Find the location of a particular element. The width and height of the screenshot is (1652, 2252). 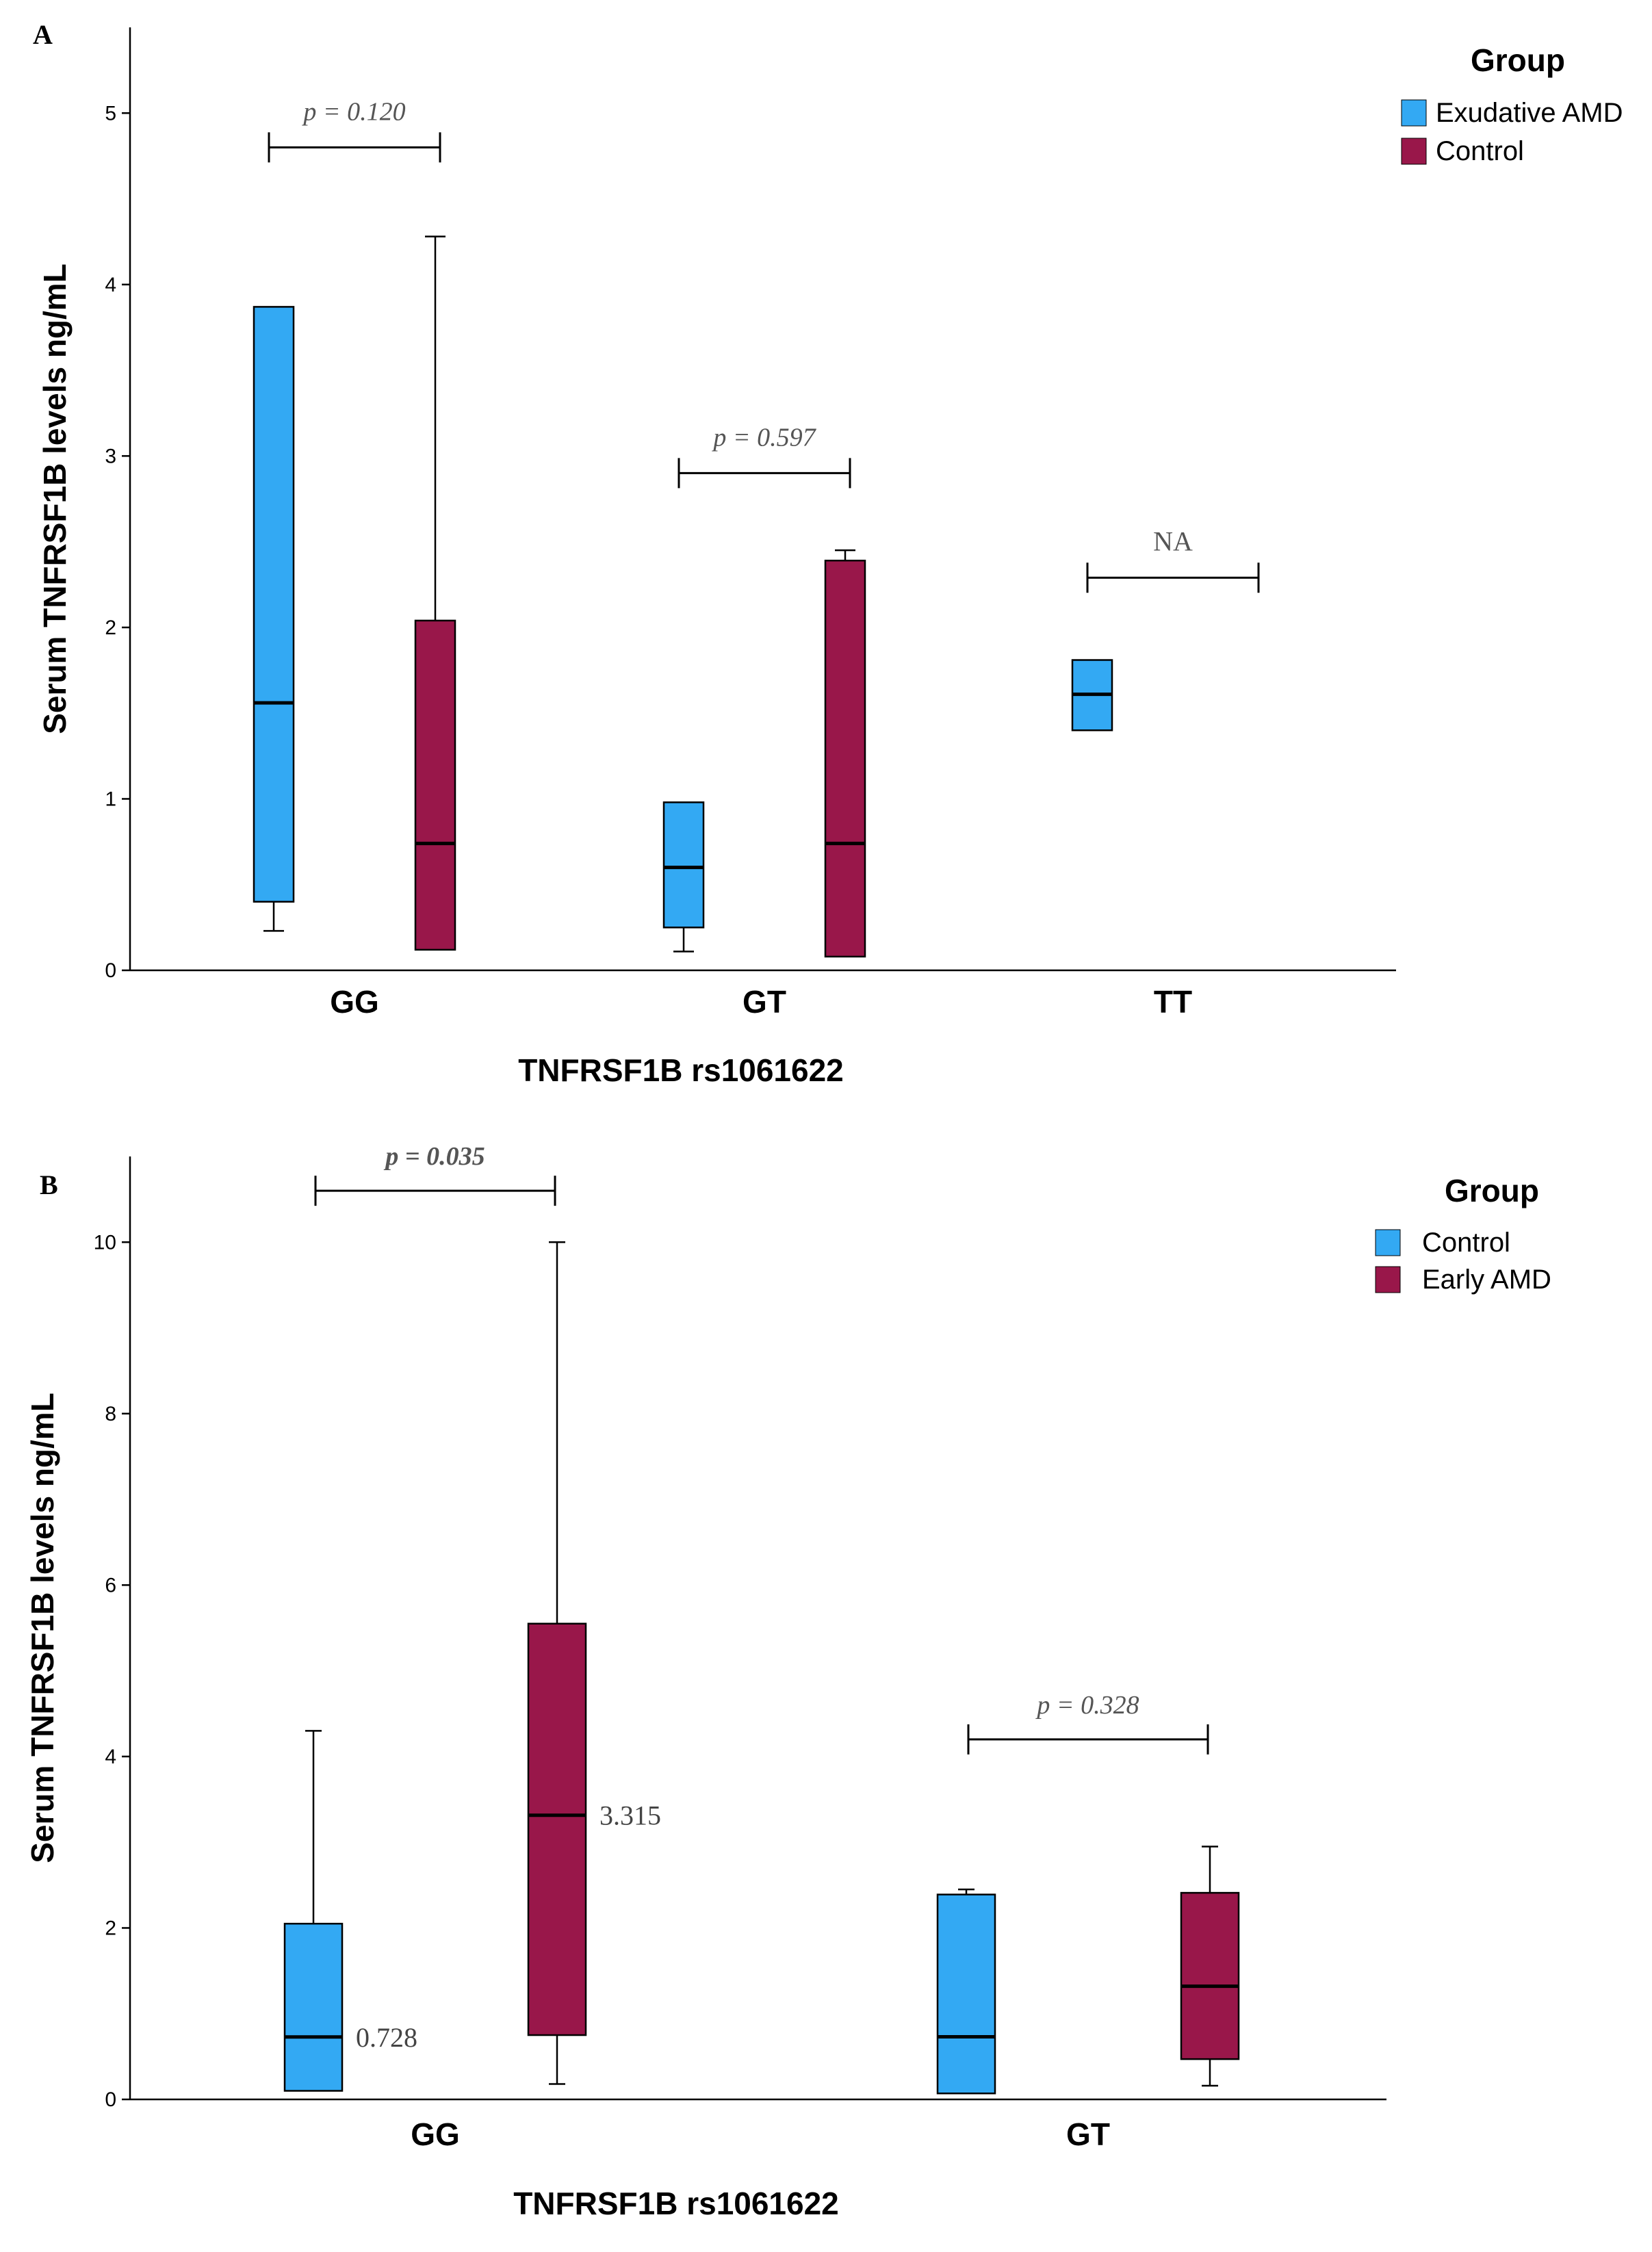

p-value-label: p = 0.120 is located at coordinates (353, 112).